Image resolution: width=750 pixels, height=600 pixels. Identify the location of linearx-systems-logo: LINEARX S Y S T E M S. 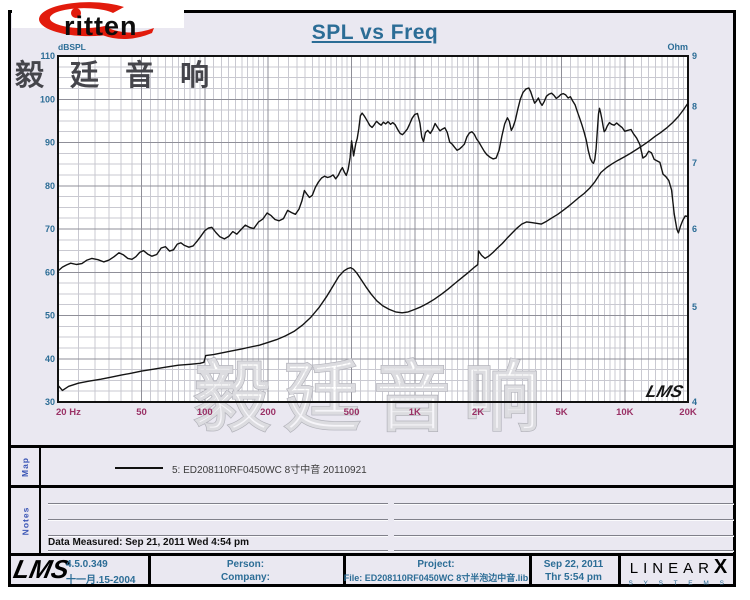
(678, 571).